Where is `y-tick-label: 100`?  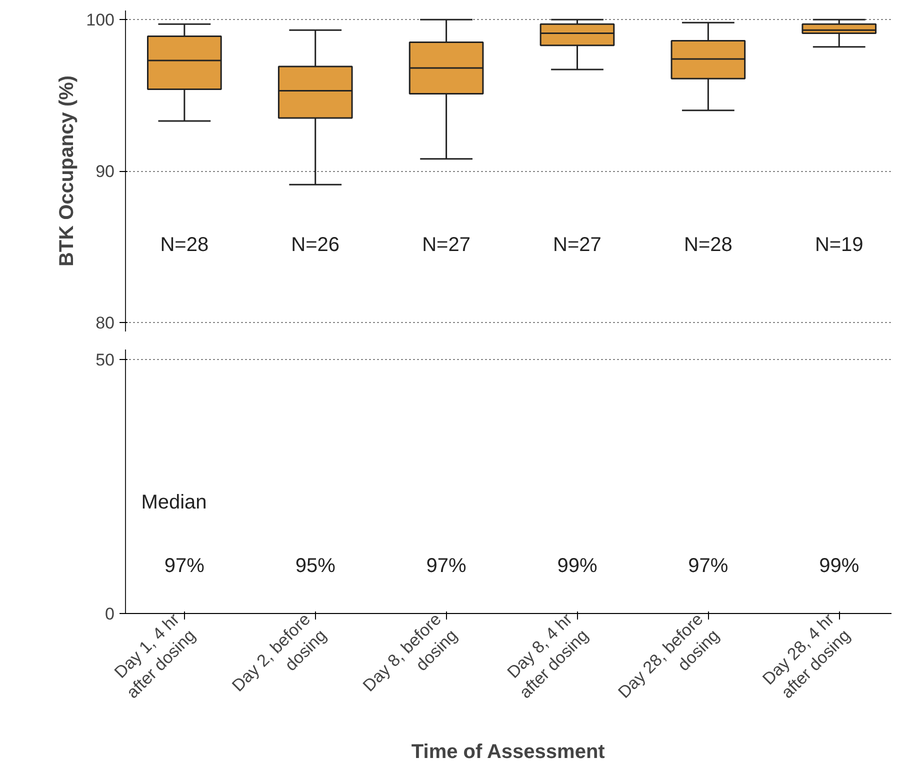 y-tick-label: 100 is located at coordinates (100, 20).